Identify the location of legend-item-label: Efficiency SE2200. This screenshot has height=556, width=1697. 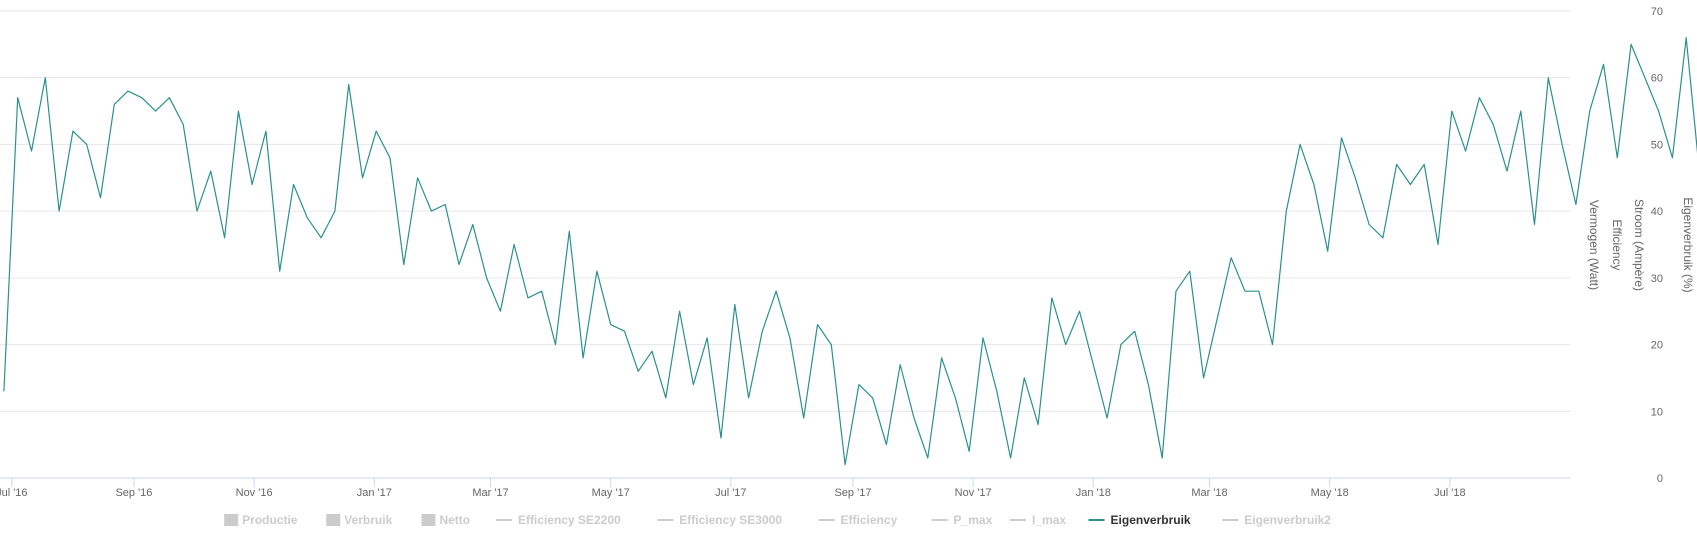
(569, 520).